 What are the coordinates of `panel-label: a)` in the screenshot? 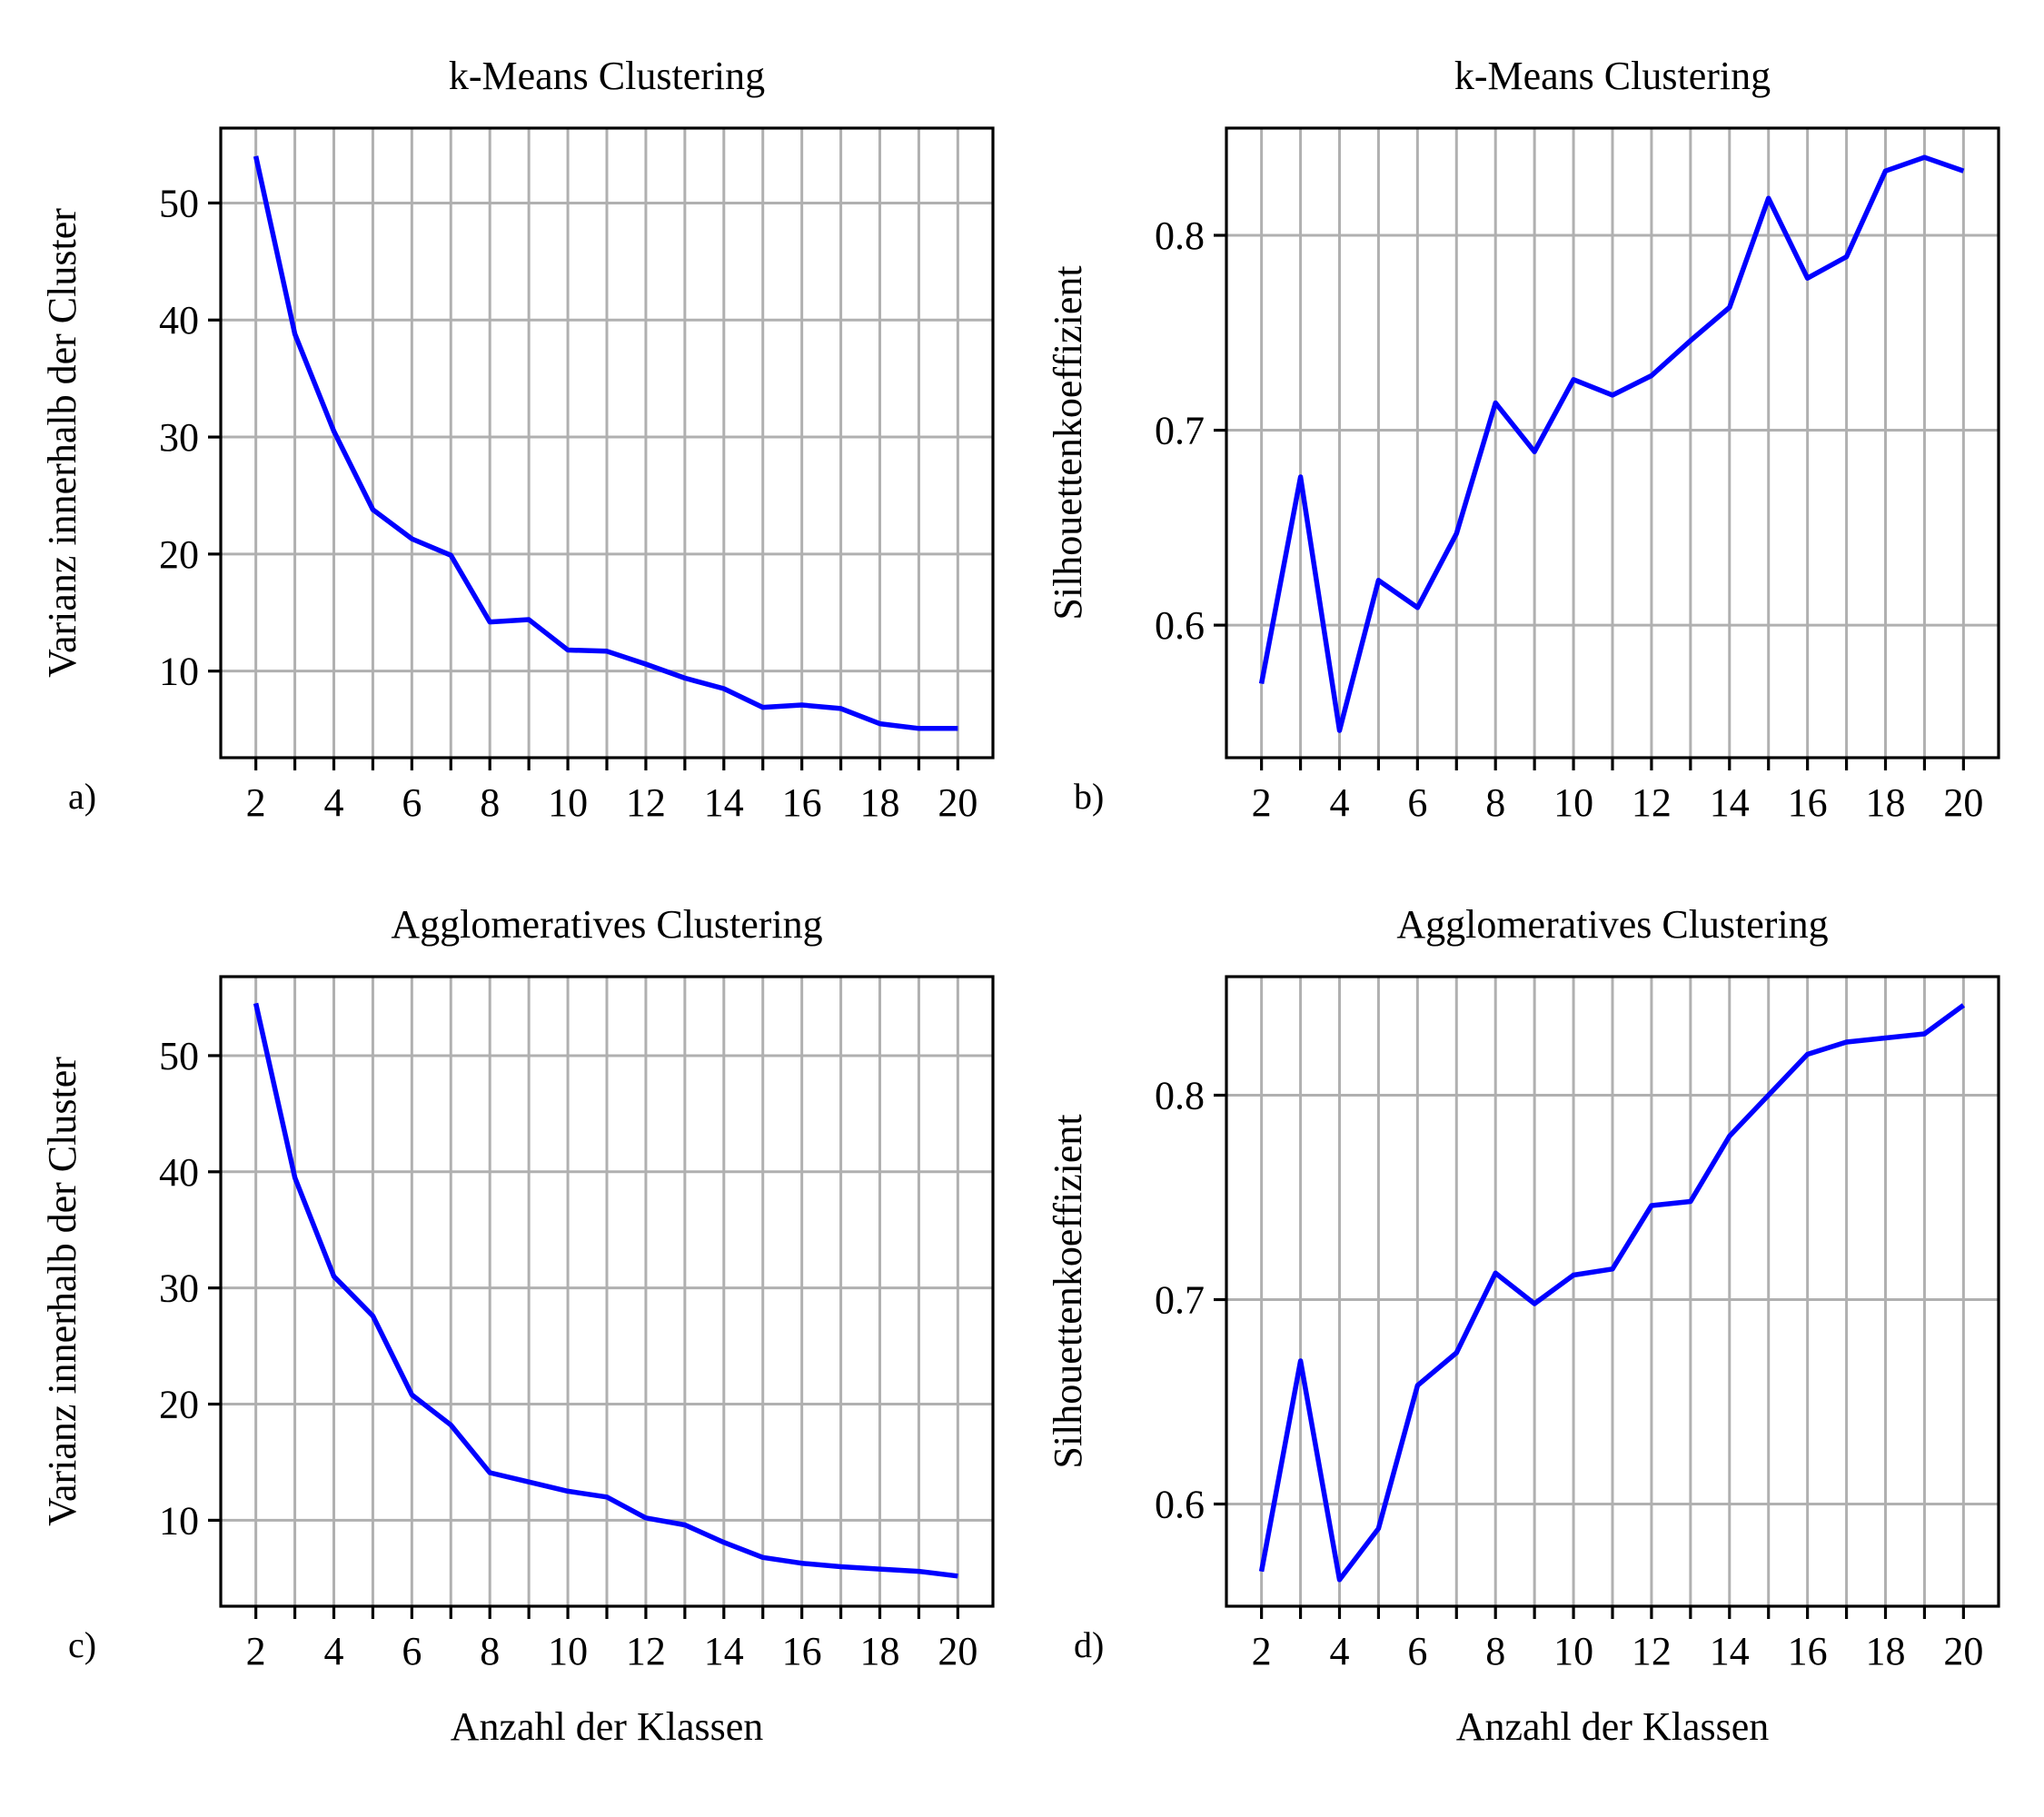 It's located at (82, 796).